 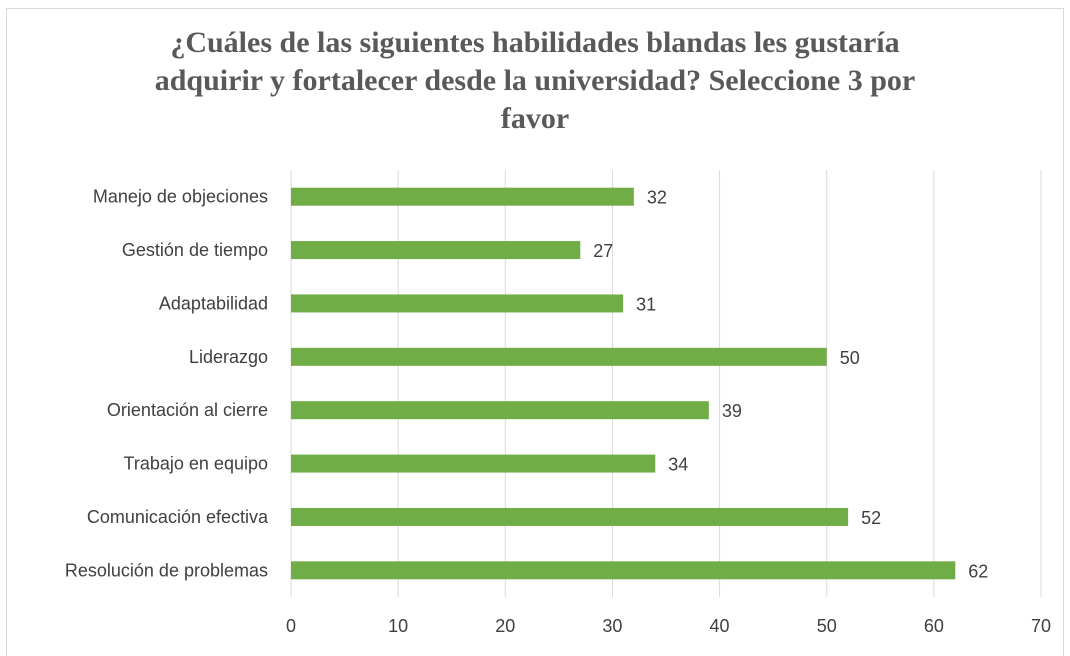 I want to click on data-label: 50, so click(x=850, y=358).